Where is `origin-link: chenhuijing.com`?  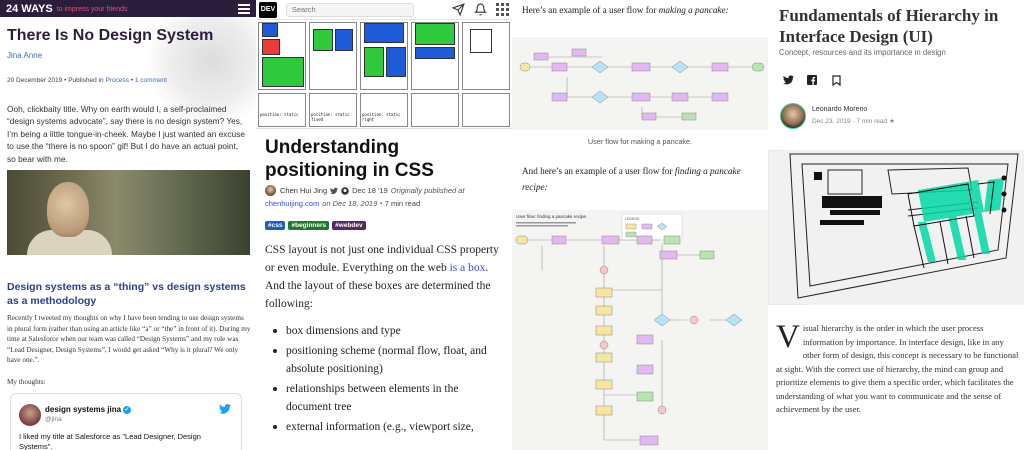 origin-link: chenhuijing.com is located at coordinates (292, 203).